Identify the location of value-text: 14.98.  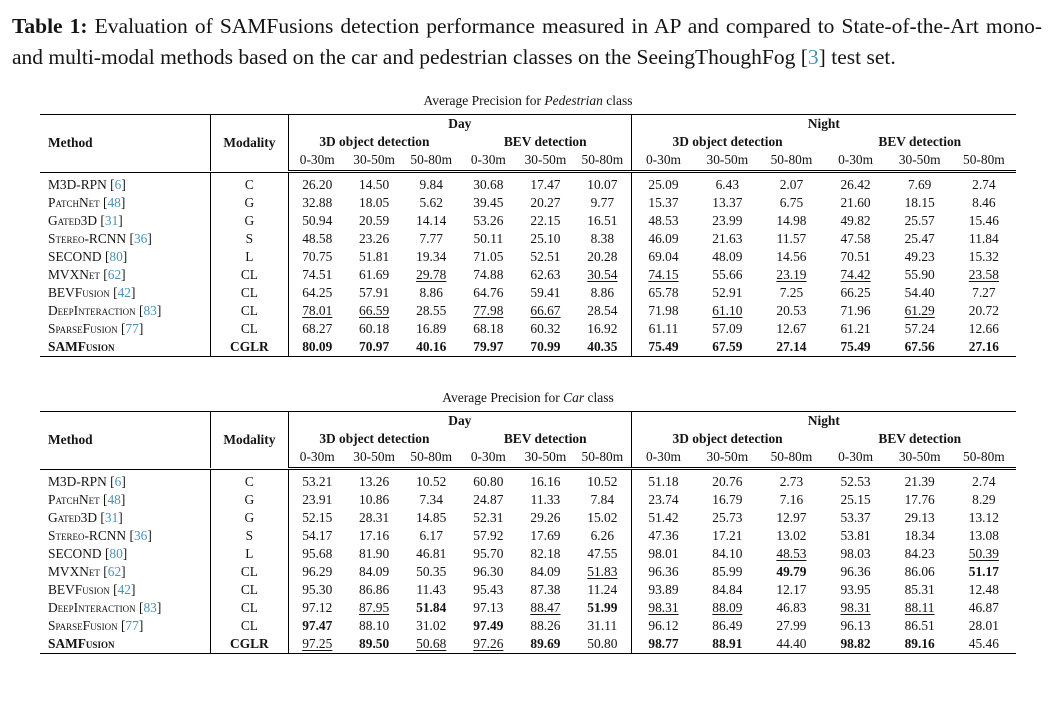
(791, 220).